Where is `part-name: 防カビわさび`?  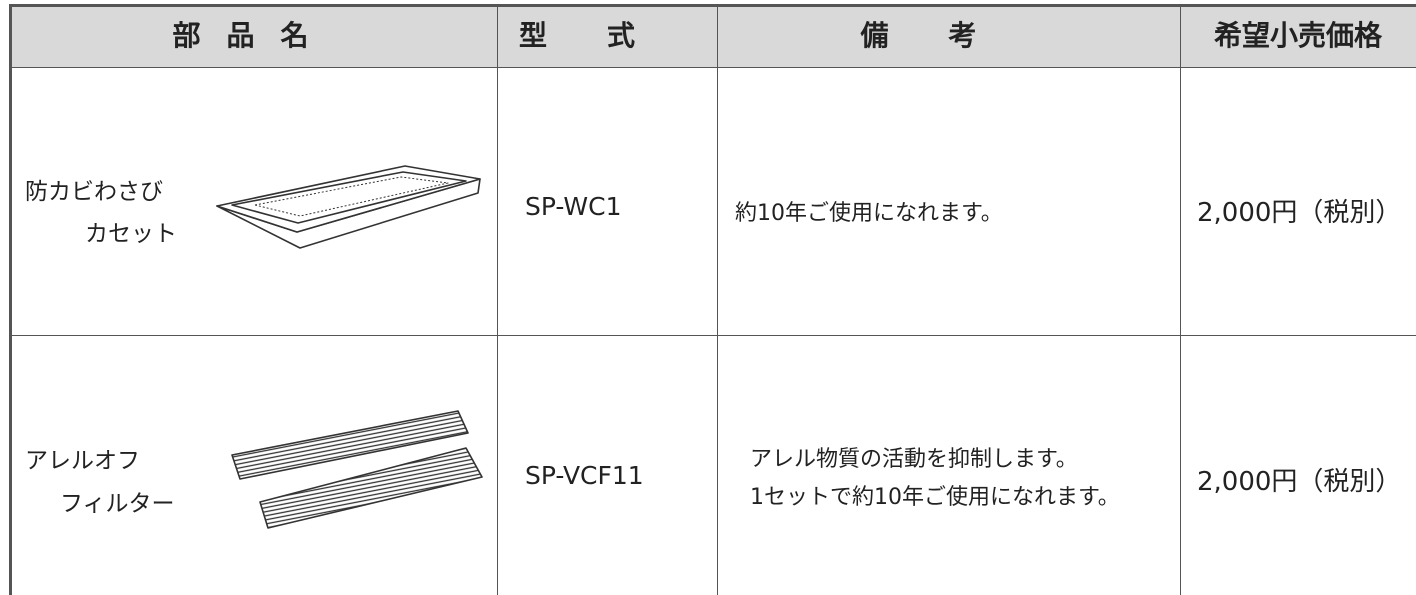
part-name: 防カビわさび is located at coordinates (94, 192).